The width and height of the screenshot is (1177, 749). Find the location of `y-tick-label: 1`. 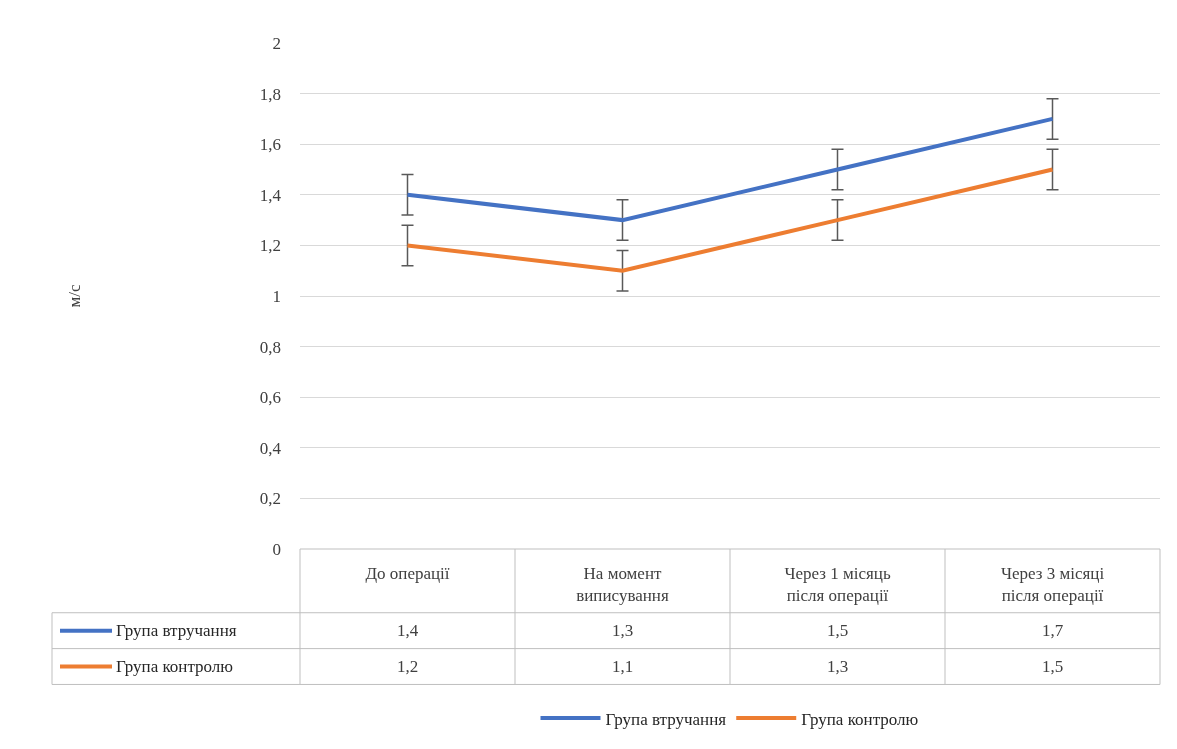

y-tick-label: 1 is located at coordinates (276, 296).